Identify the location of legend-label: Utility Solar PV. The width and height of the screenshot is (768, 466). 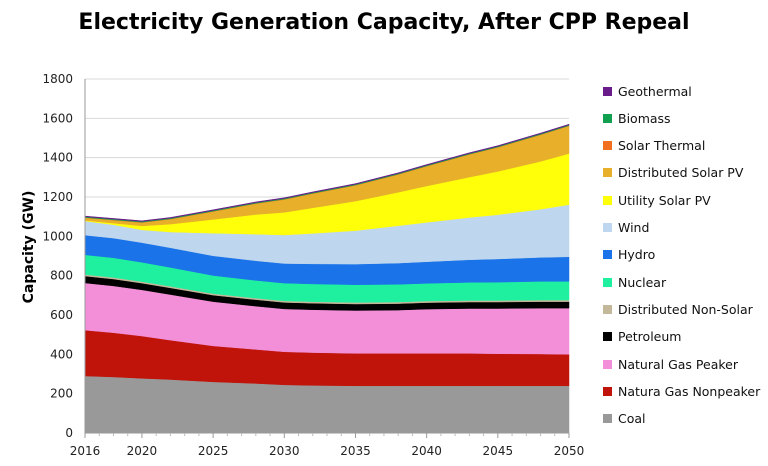
(664, 200).